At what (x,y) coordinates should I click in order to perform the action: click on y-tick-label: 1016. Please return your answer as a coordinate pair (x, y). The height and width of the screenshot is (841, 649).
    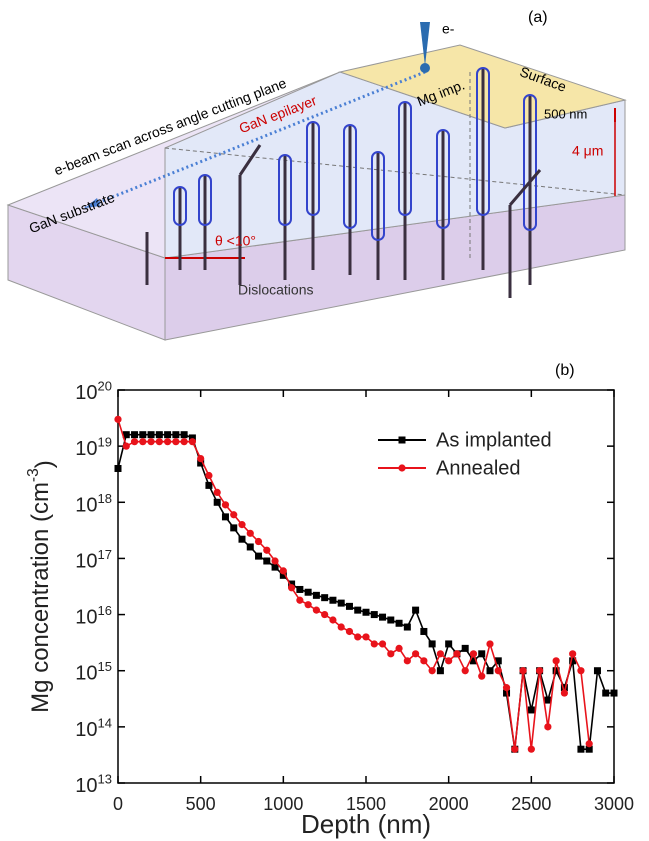
    Looking at the image, I should click on (93, 616).